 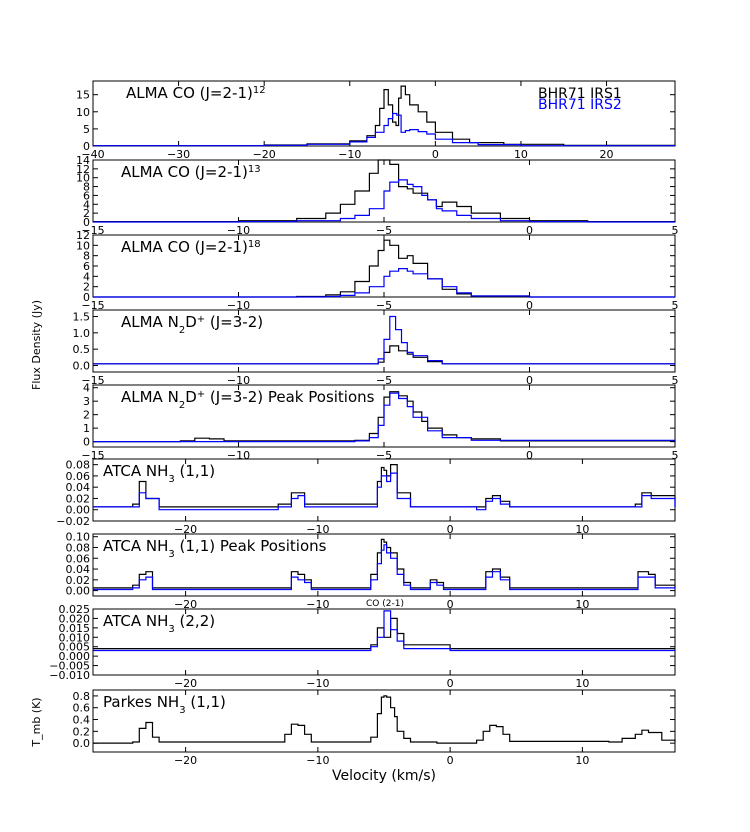 I want to click on y-tick-label: 0.005, so click(x=75, y=647).